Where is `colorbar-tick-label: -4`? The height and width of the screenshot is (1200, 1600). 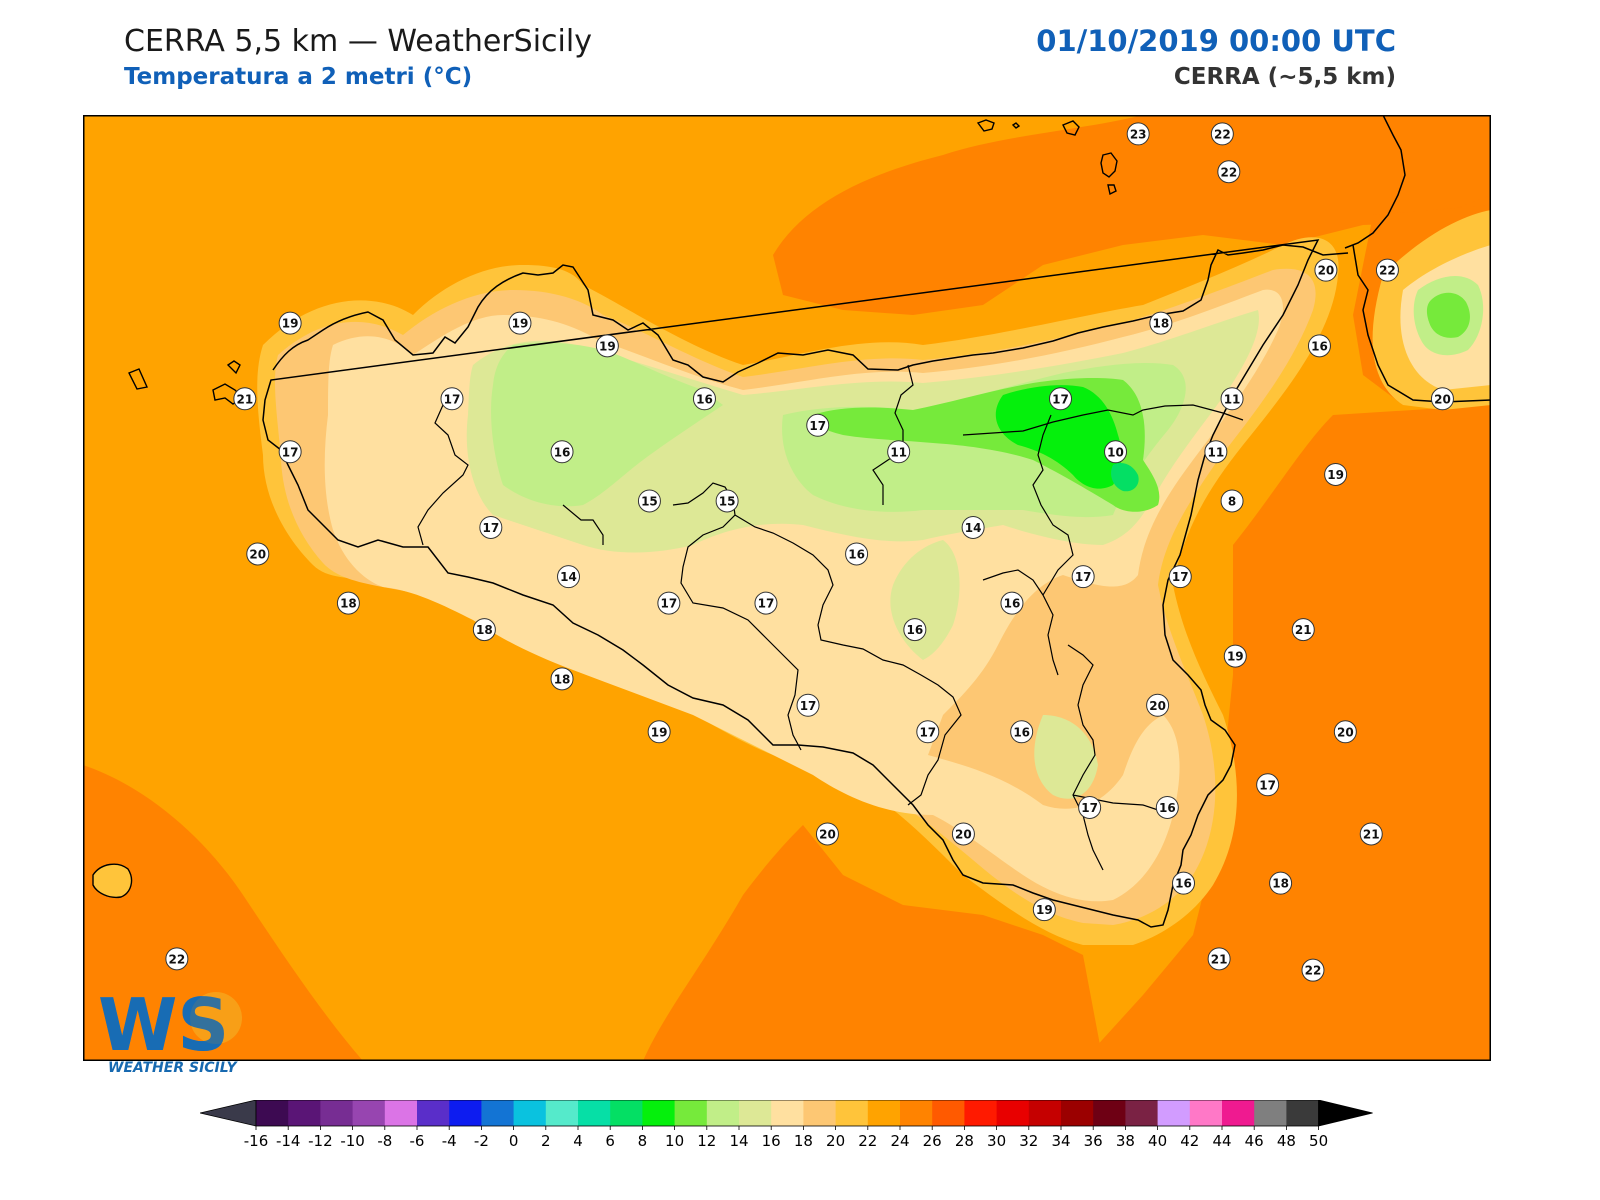 colorbar-tick-label: -4 is located at coordinates (449, 1141).